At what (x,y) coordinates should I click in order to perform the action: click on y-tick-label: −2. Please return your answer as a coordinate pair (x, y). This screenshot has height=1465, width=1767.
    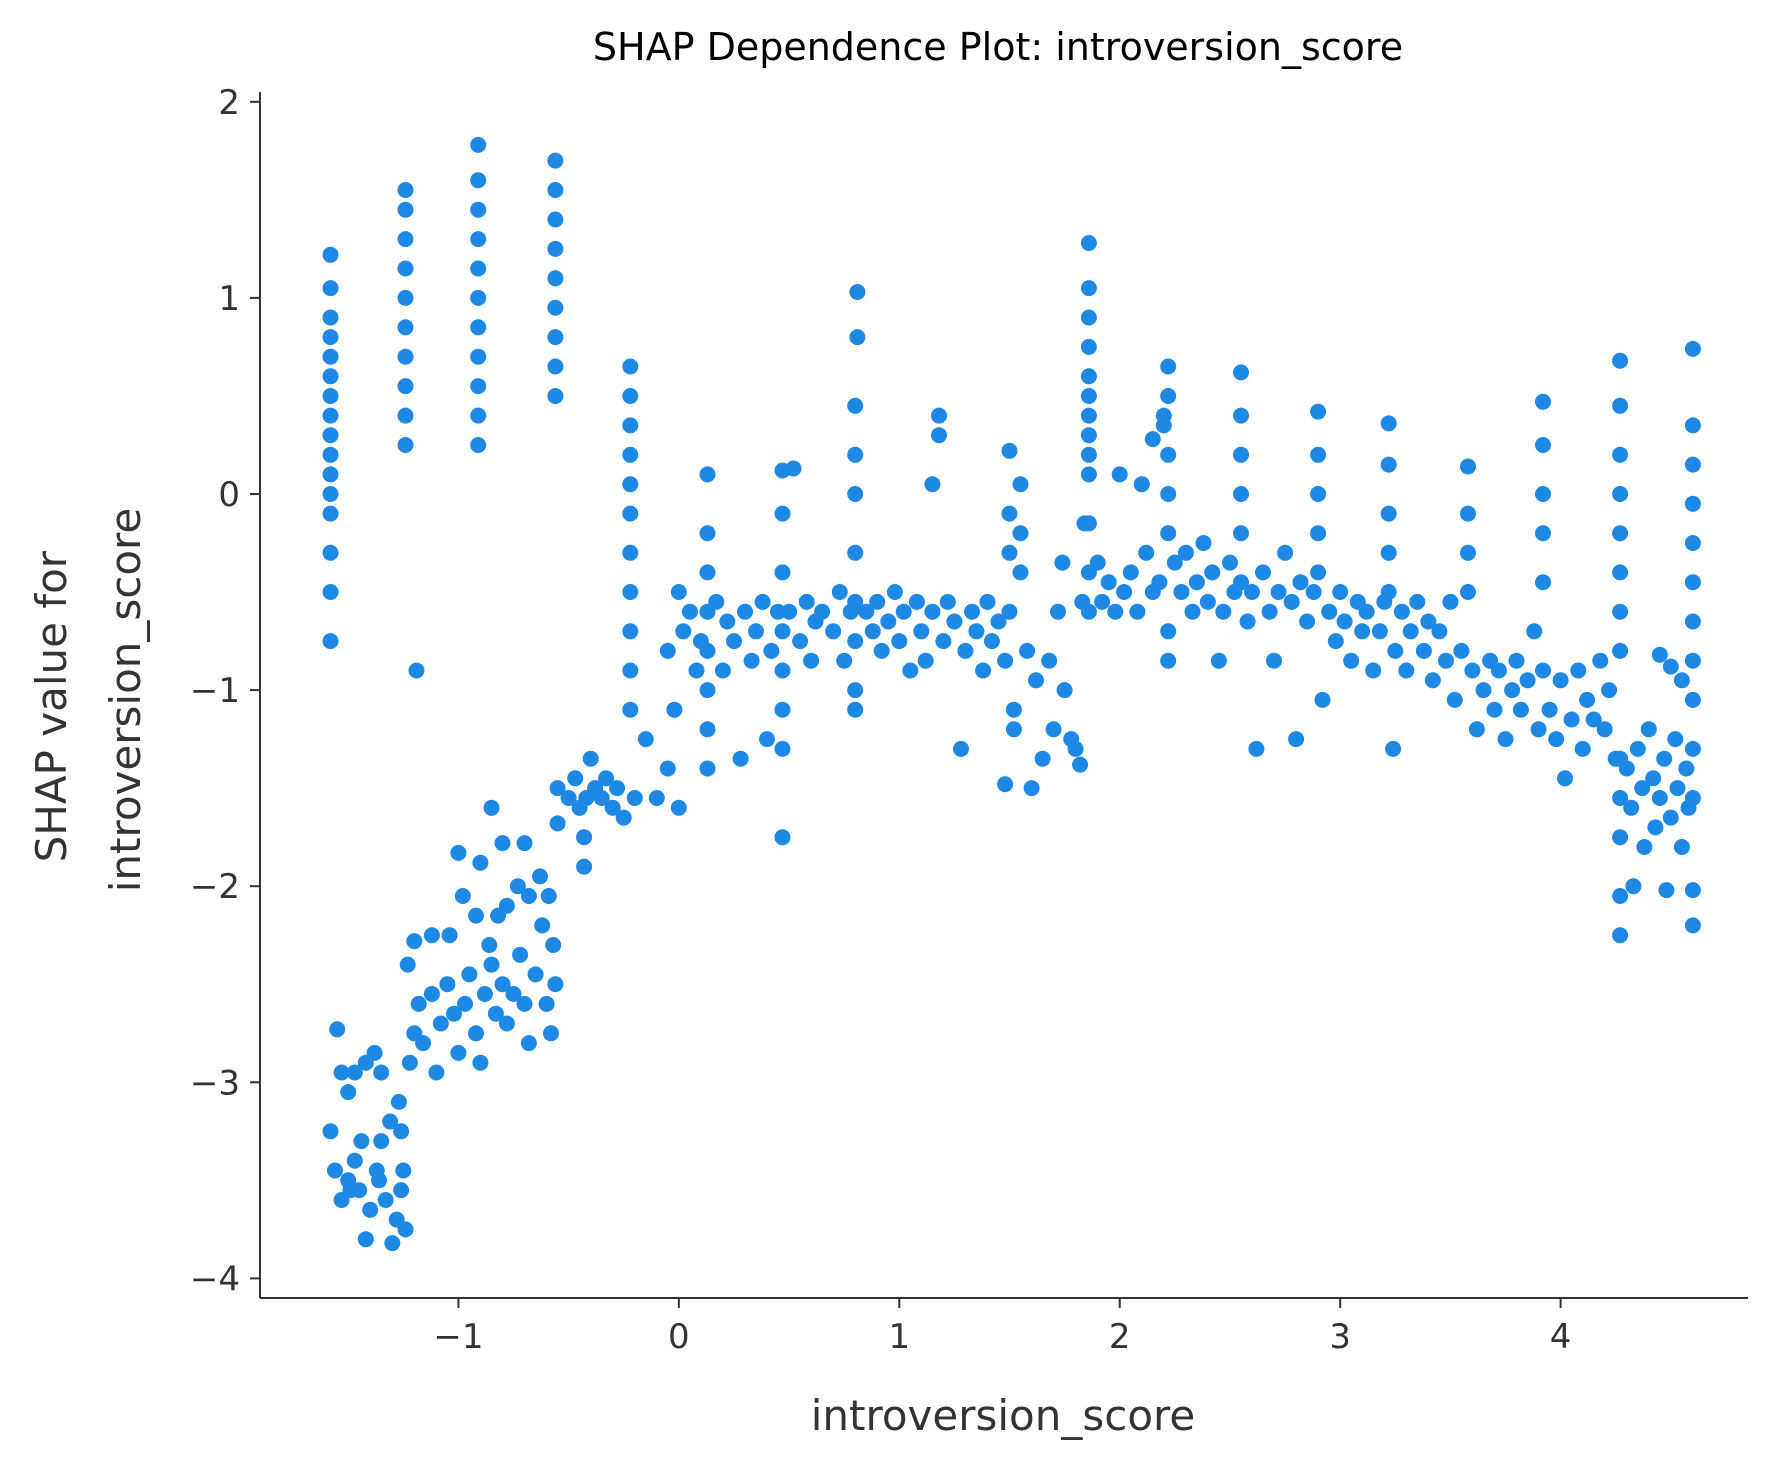
    Looking at the image, I should click on (215, 887).